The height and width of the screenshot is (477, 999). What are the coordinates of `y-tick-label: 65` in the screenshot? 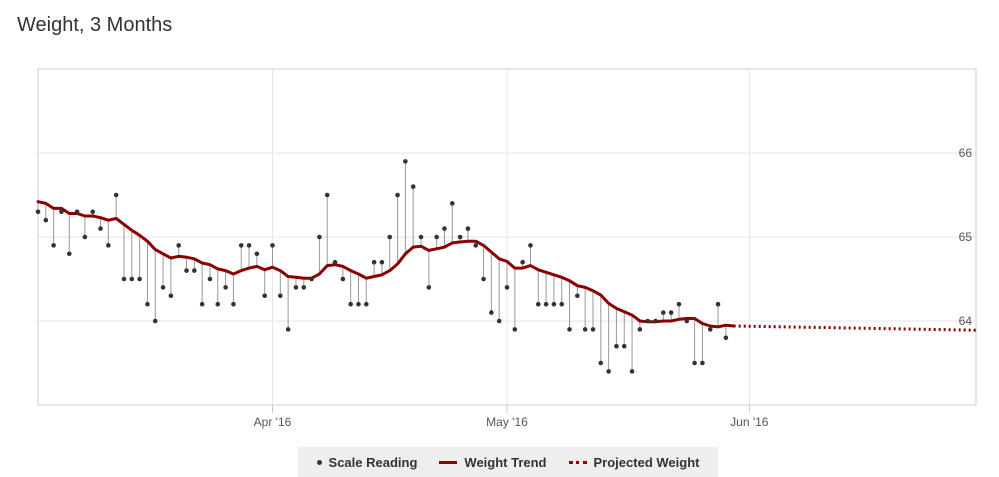 It's located at (966, 237).